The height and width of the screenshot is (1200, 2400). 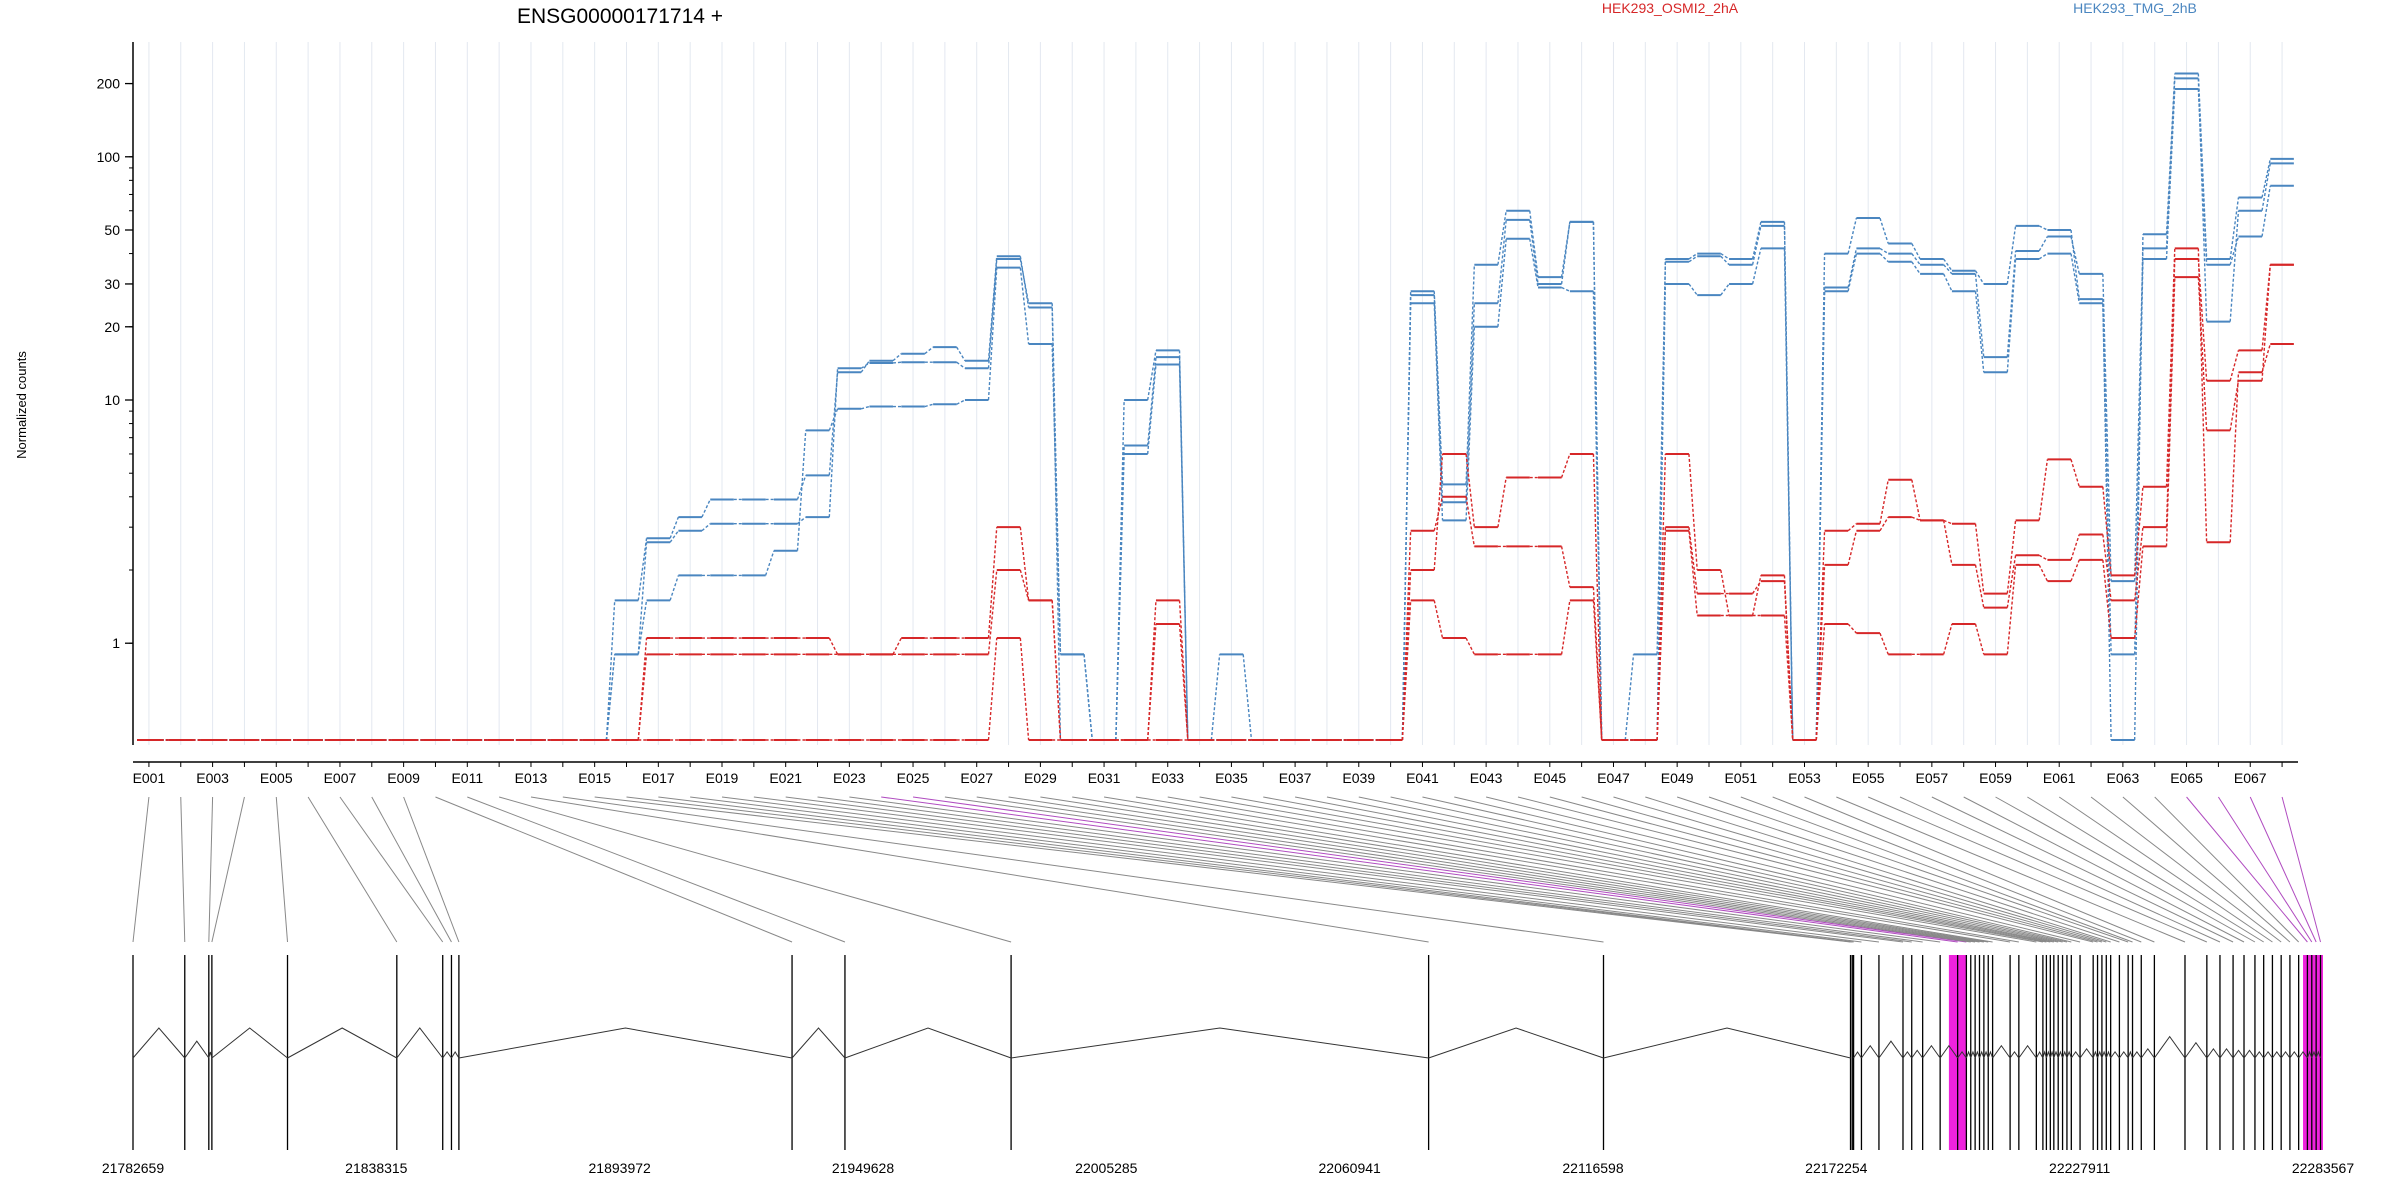 I want to click on y-tick-label: 10, so click(x=112, y=400).